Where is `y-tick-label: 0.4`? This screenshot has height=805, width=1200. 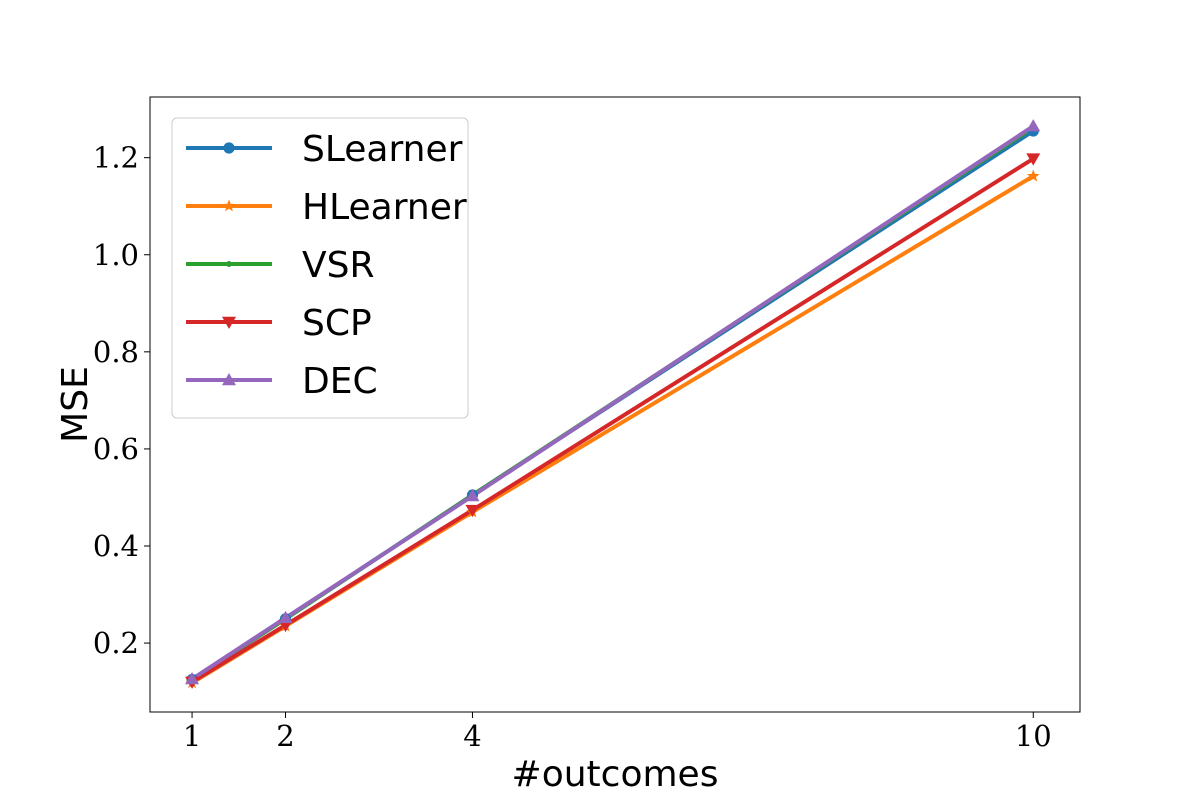 y-tick-label: 0.4 is located at coordinates (116, 546).